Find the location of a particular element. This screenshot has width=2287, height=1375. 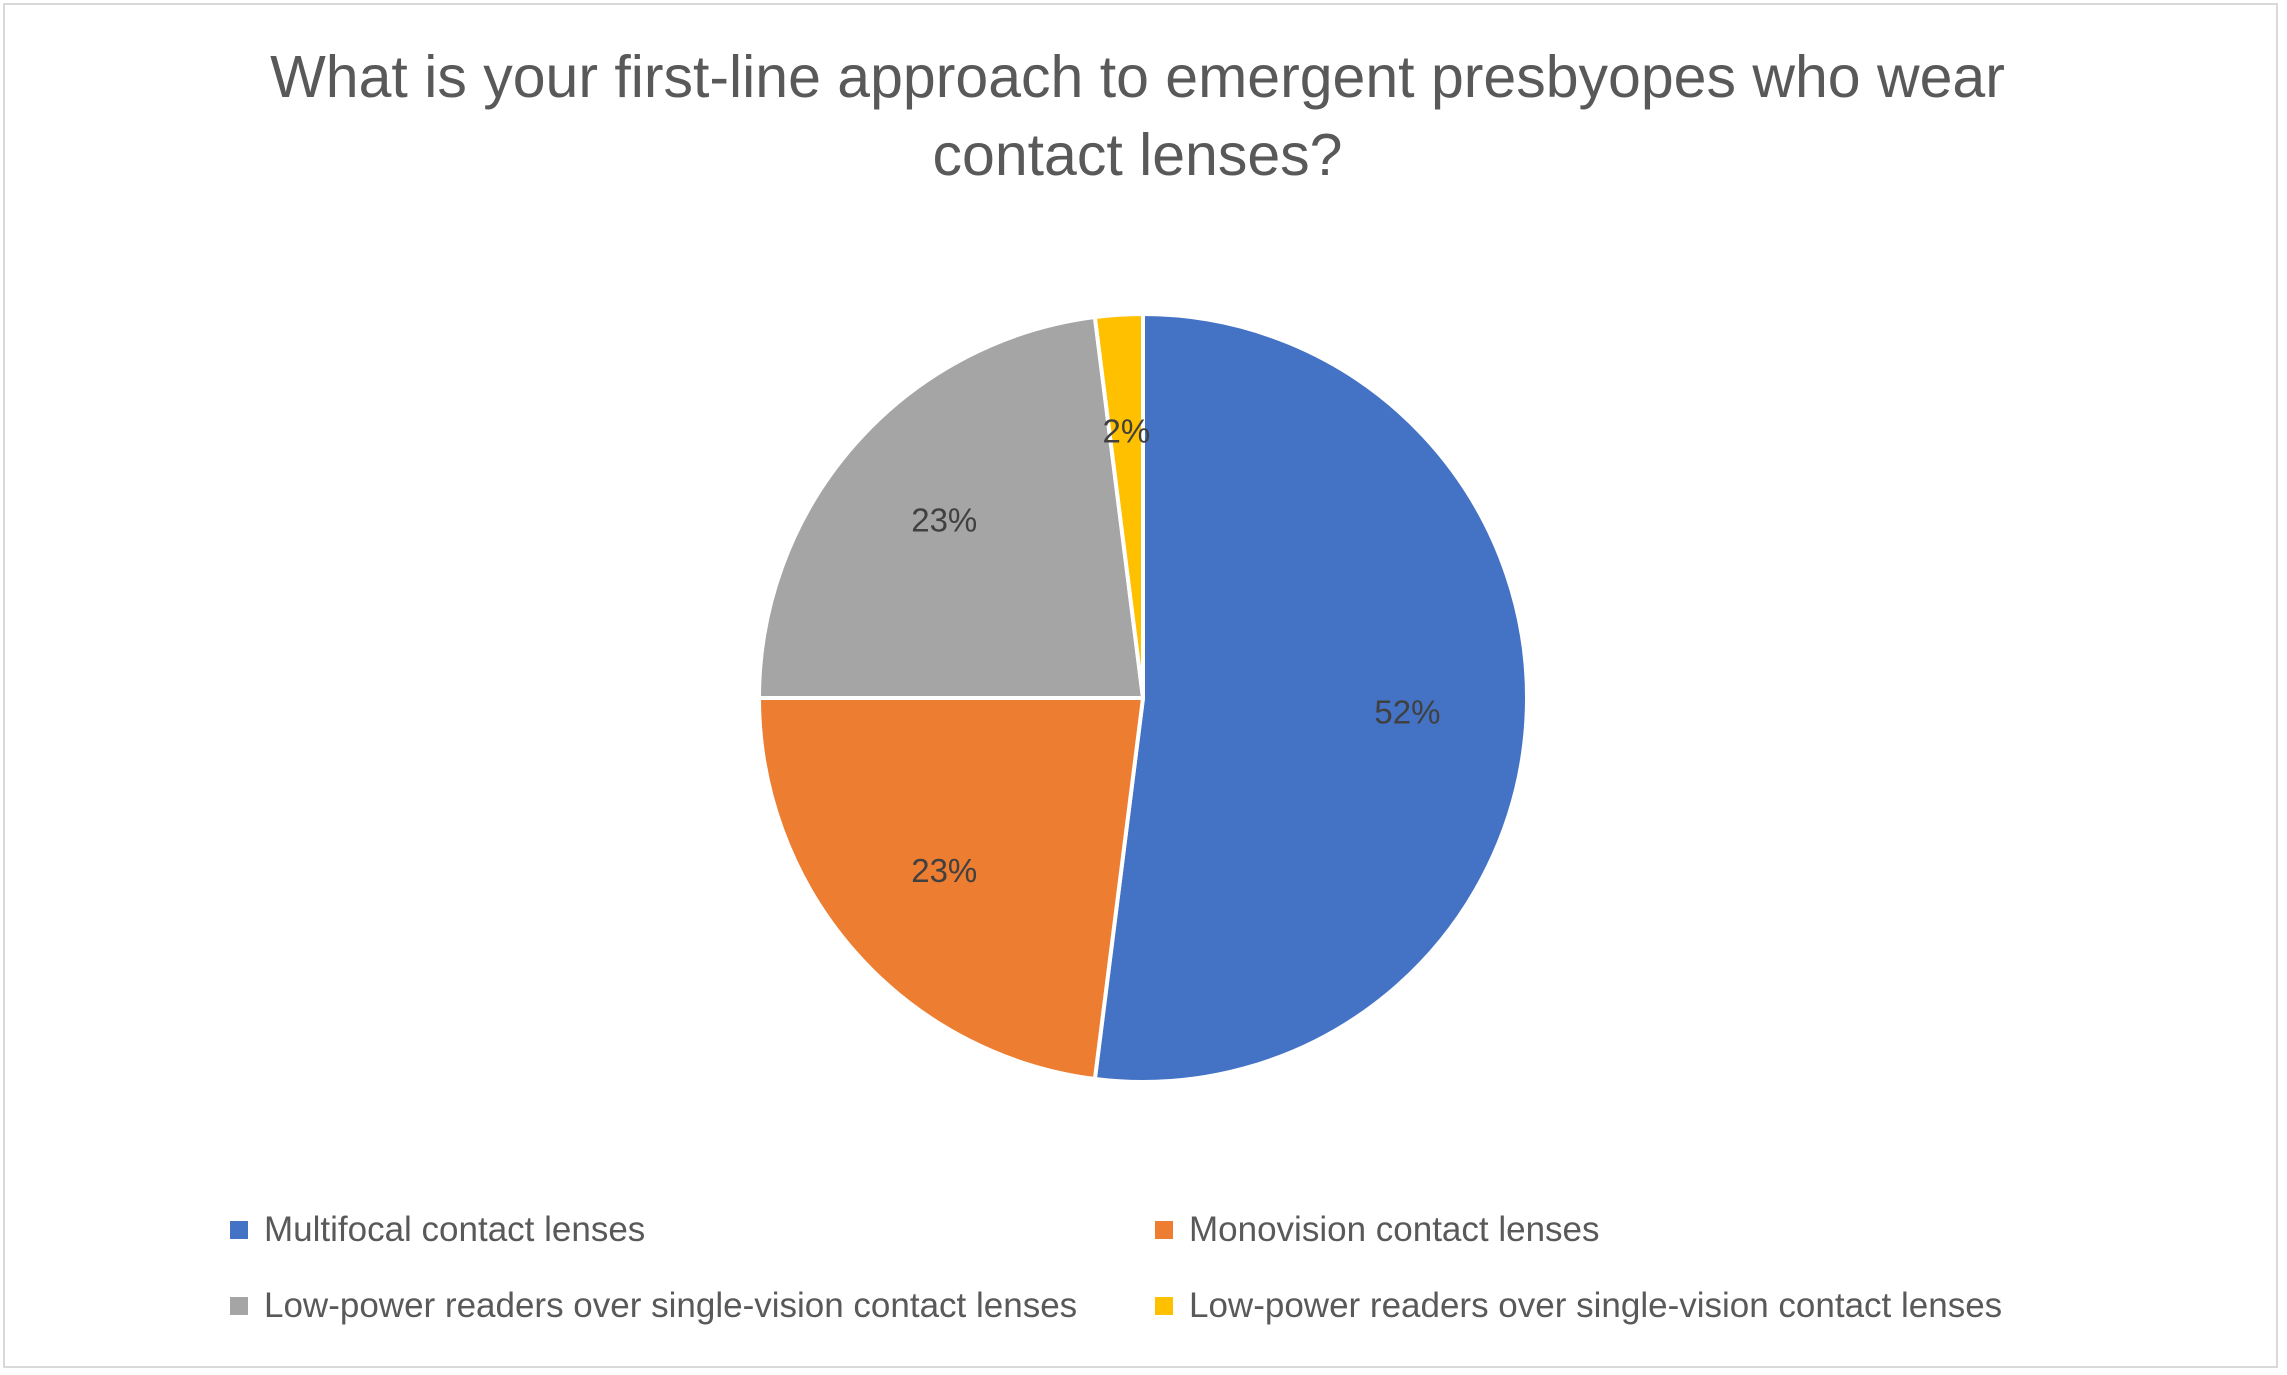

pie-slice-low-power-readers-yellow is located at coordinates (1118, 506).